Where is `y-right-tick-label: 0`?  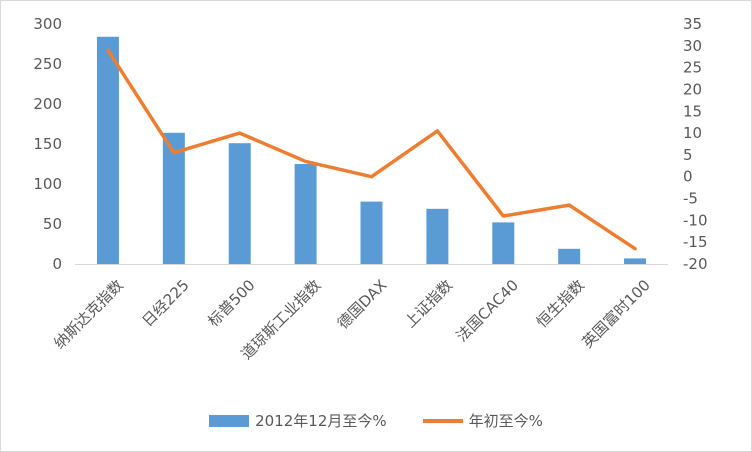 y-right-tick-label: 0 is located at coordinates (688, 177).